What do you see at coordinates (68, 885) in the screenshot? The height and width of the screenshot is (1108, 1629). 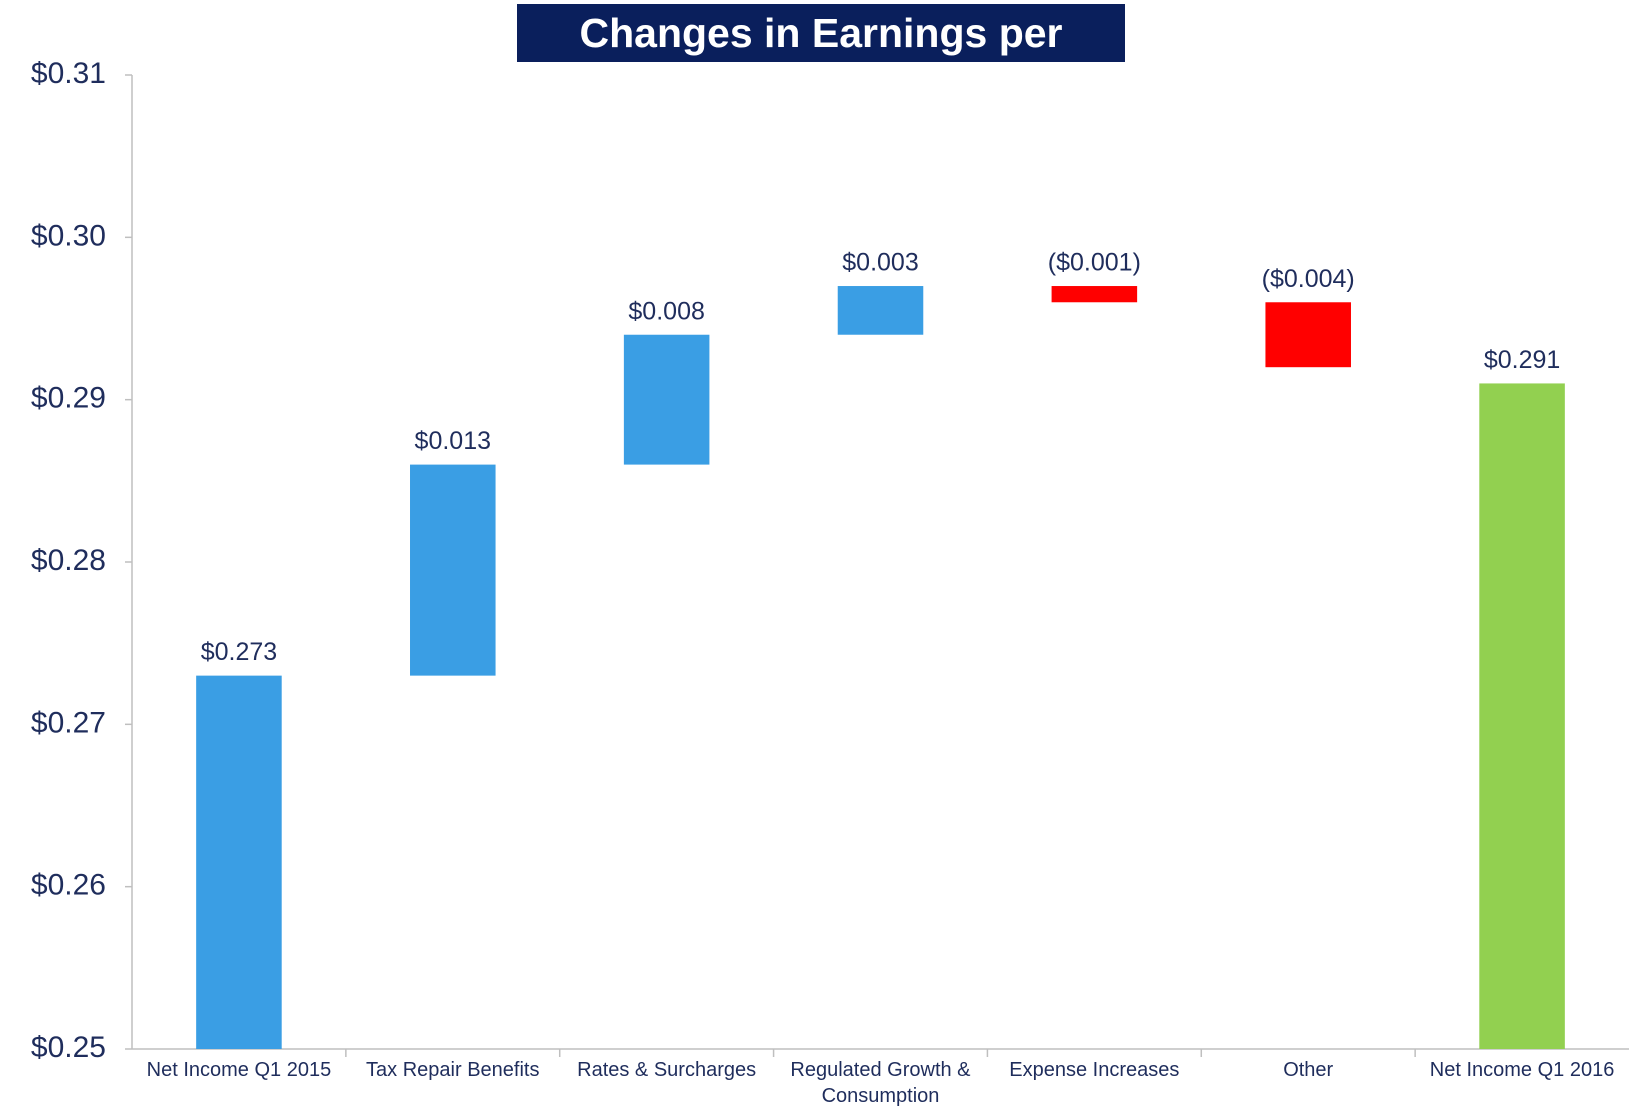 I see `y-tick-label: $0.26` at bounding box center [68, 885].